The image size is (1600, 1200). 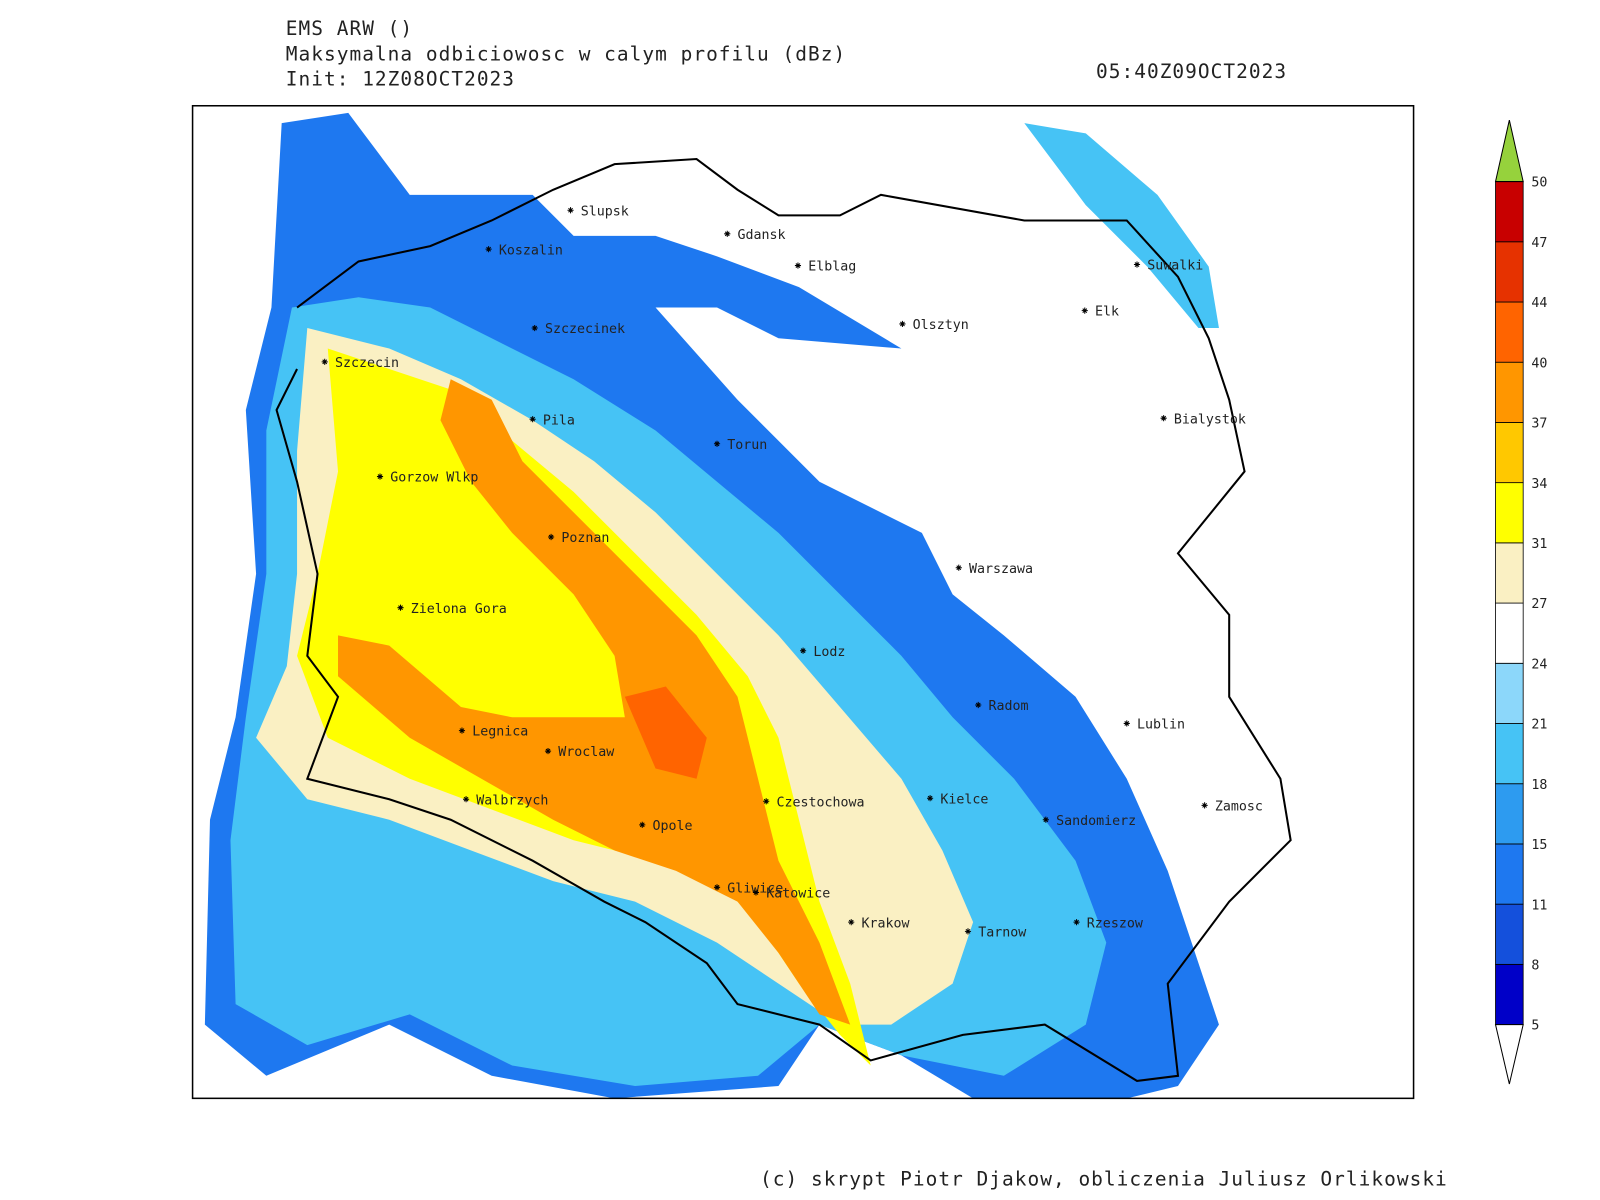 I want to click on city-label: Gdansk, so click(x=762, y=235).